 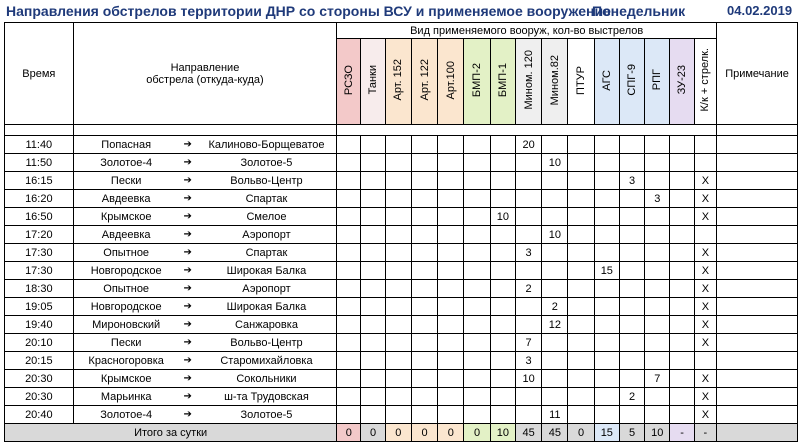 I want to click on time-cell: 11:40, so click(x=39, y=144).